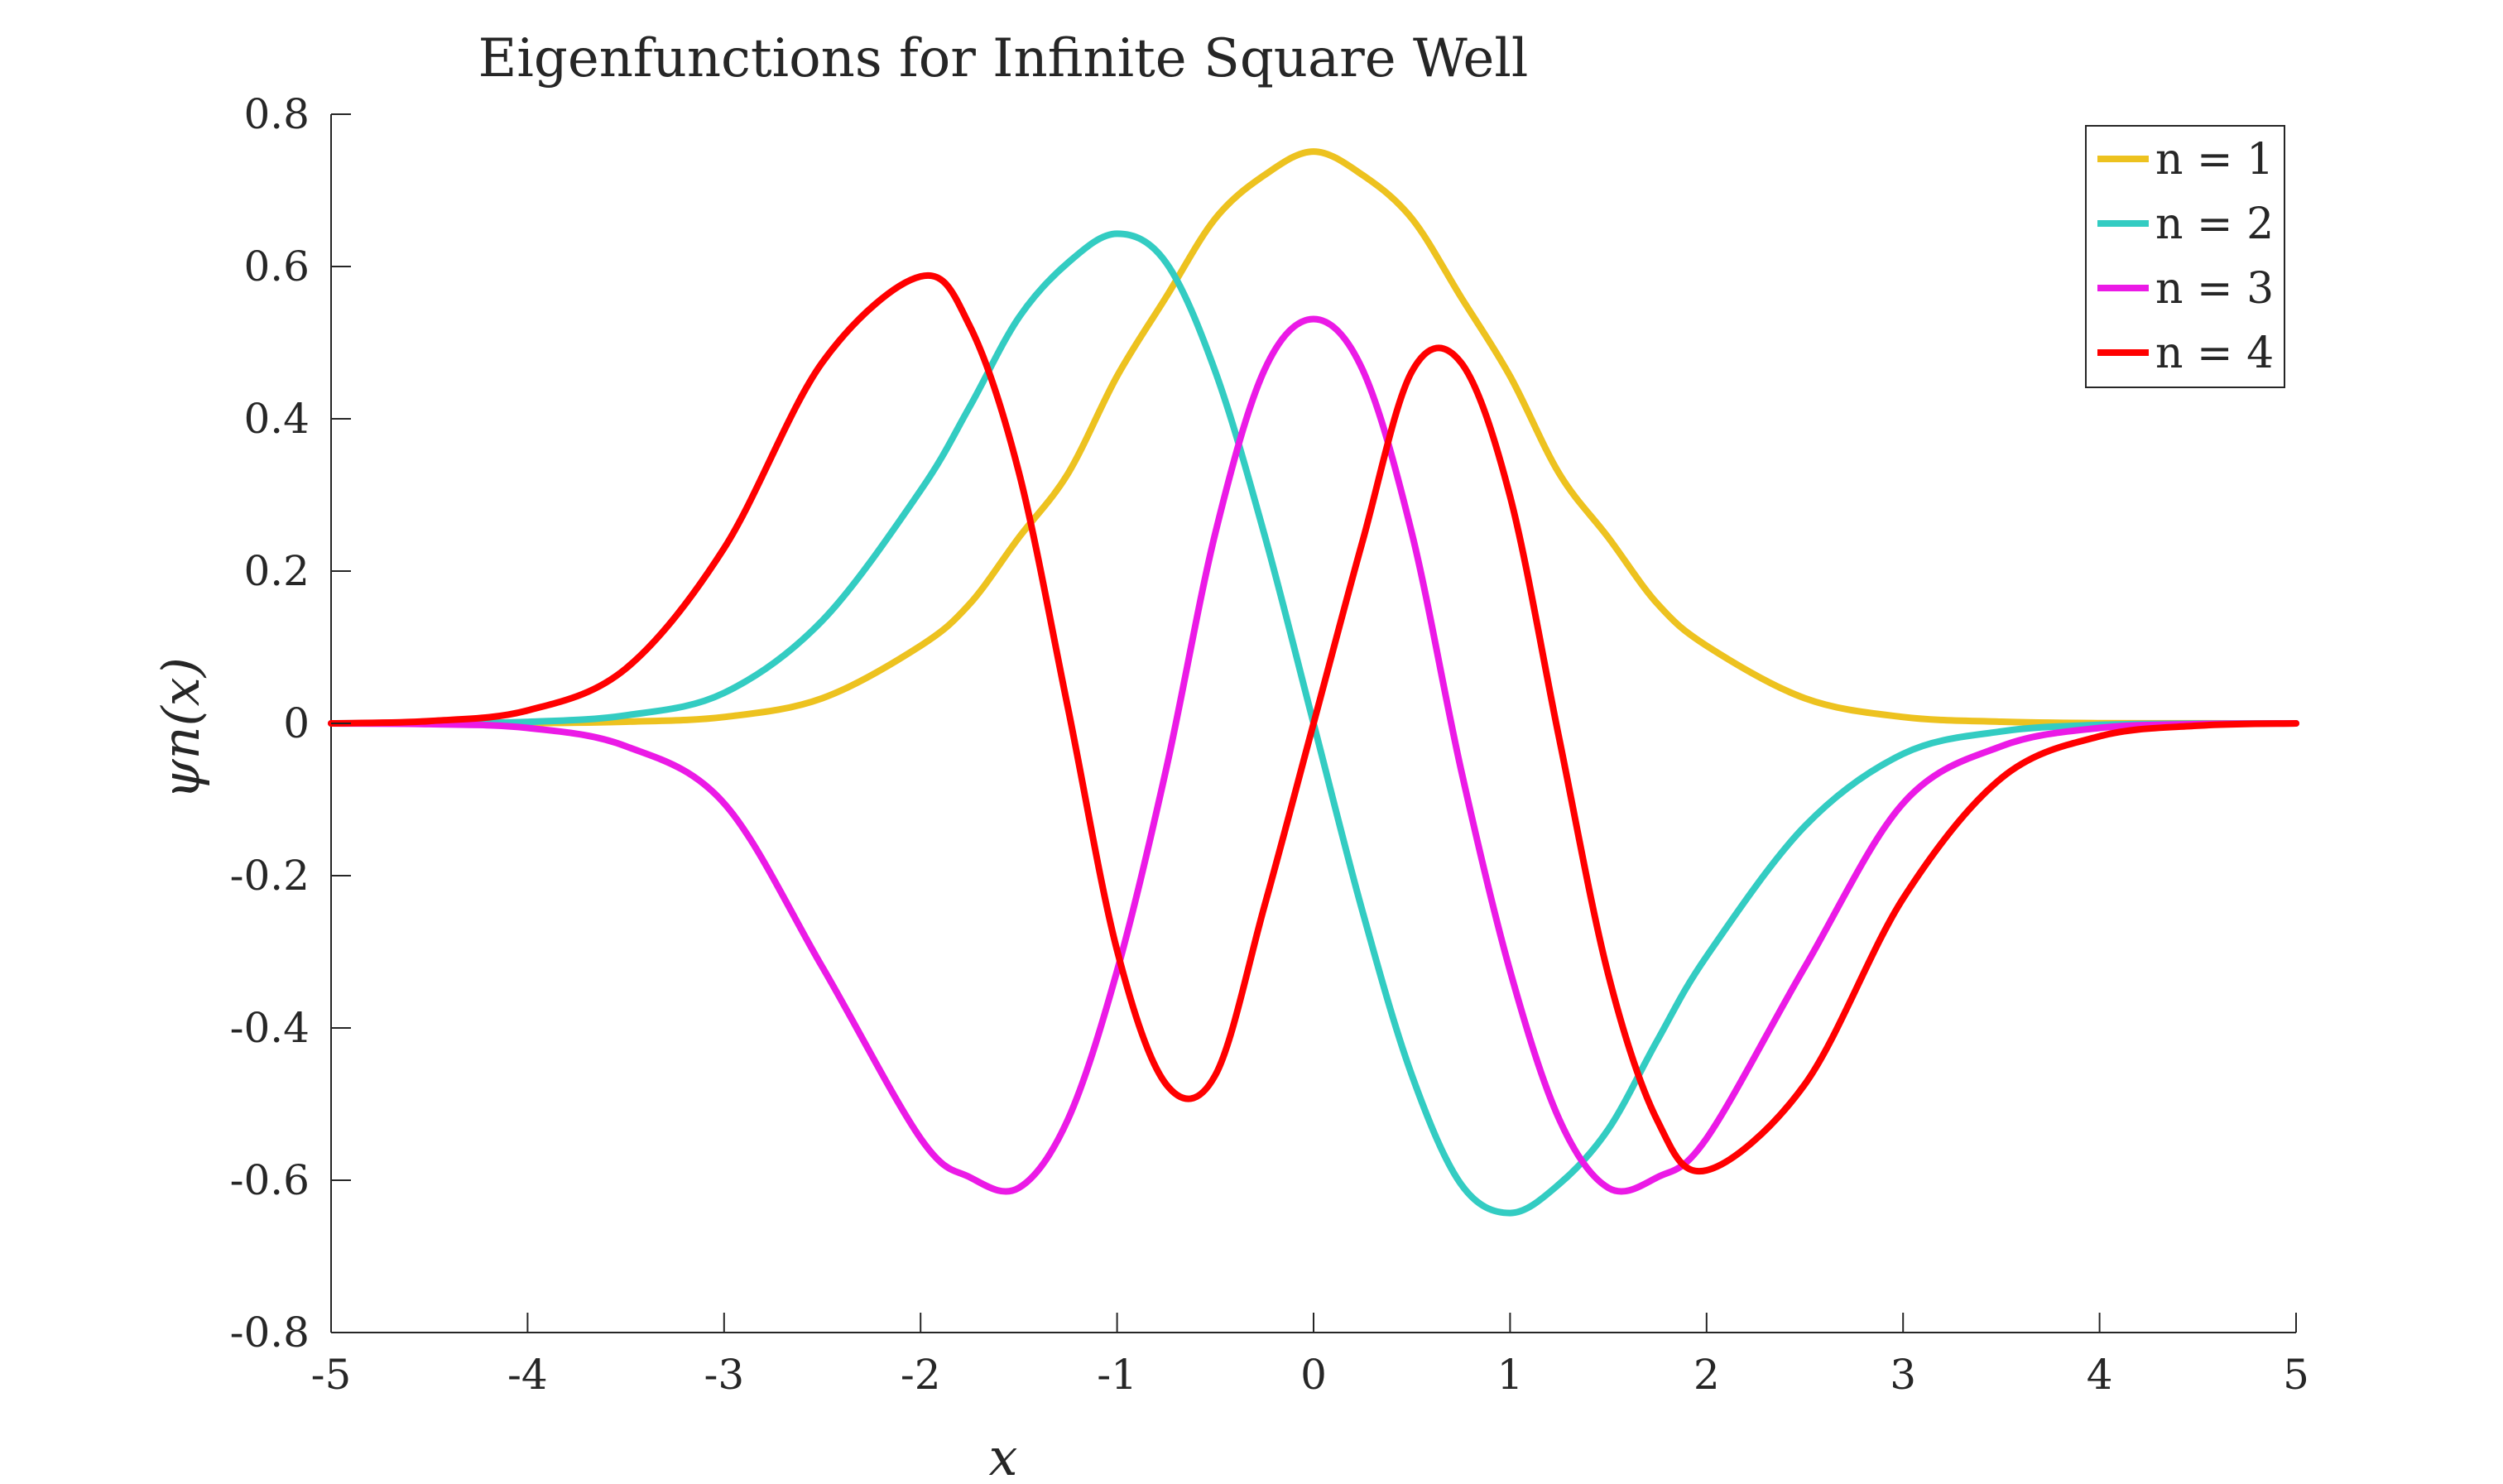 This screenshot has width=2503, height=1484. Describe the element at coordinates (2296, 1375) in the screenshot. I see `x-tick-label: 5` at that location.